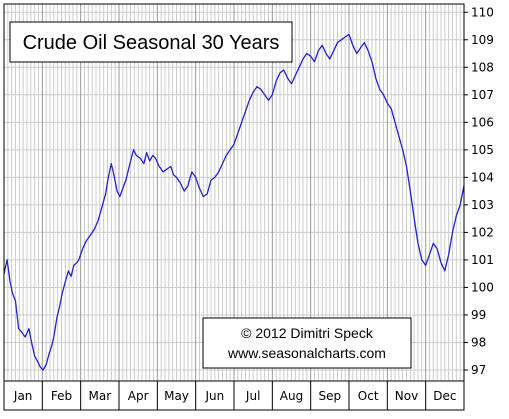 Image resolution: width=509 pixels, height=419 pixels. I want to click on xtick-label: Jun, so click(214, 396).